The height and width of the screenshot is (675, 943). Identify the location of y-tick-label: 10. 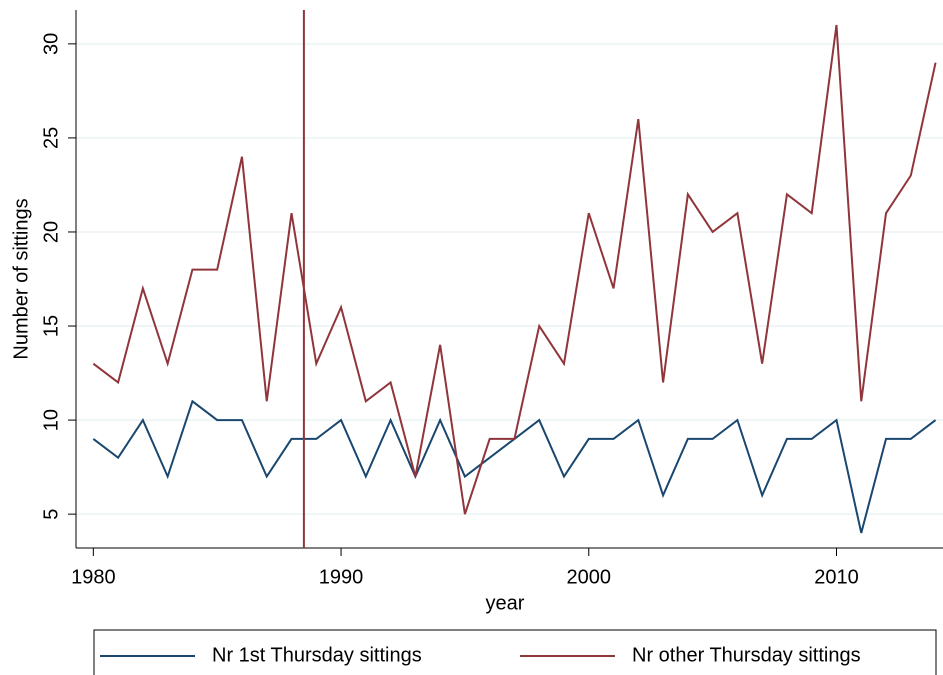
(51, 420).